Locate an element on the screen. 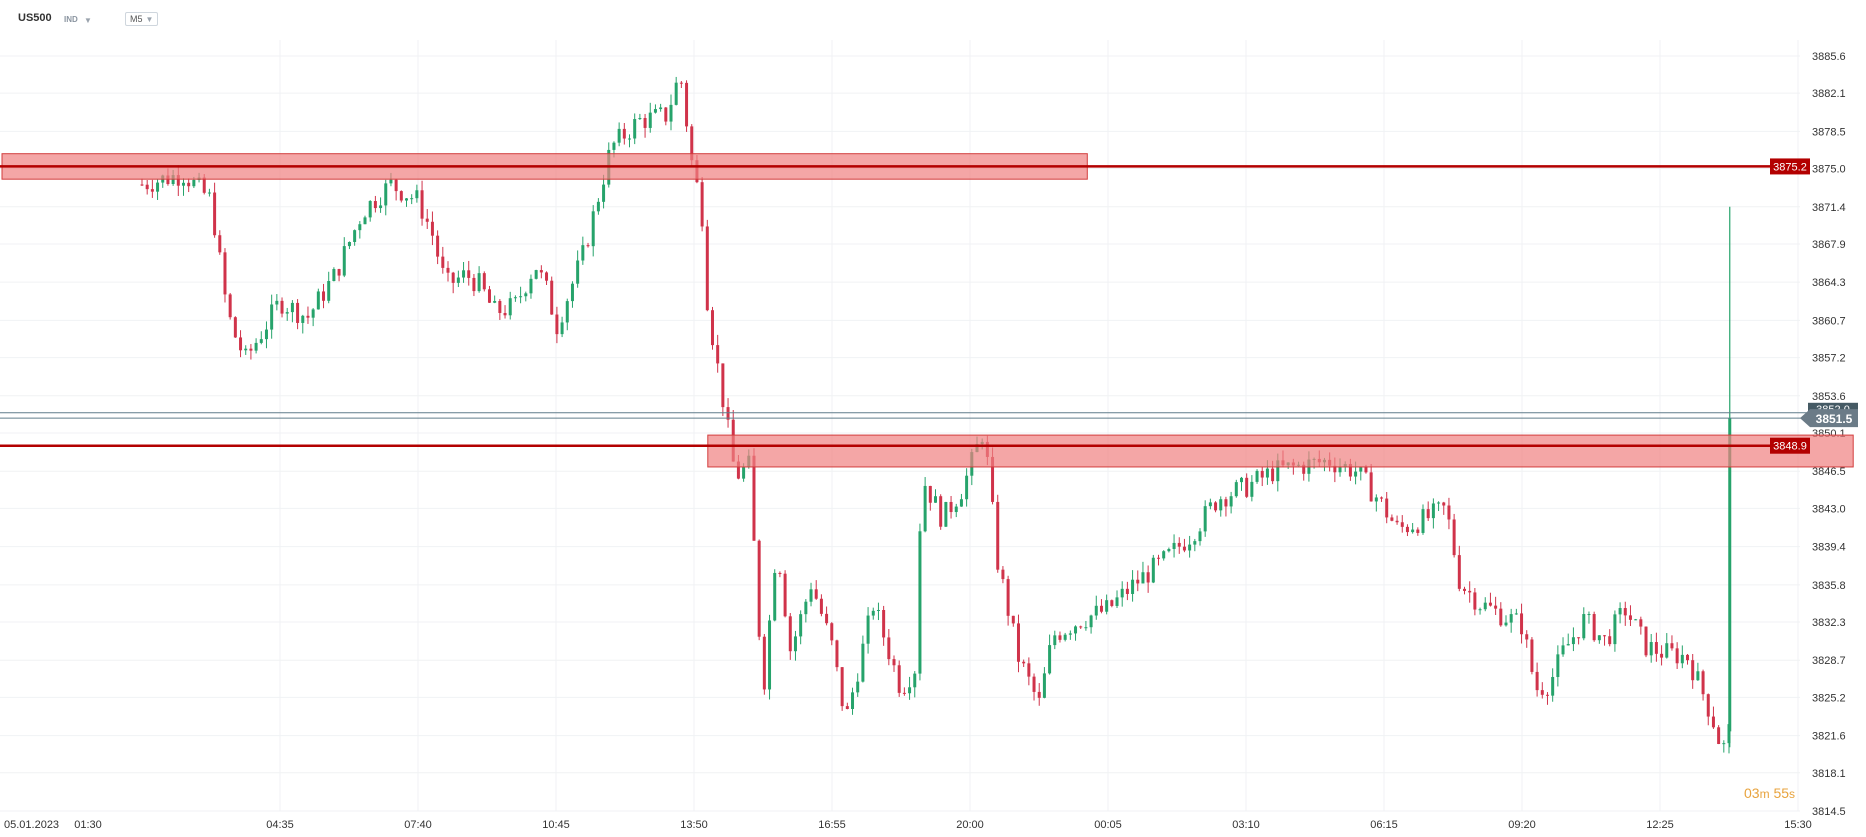  timer-min-unit: m is located at coordinates (1764, 794).